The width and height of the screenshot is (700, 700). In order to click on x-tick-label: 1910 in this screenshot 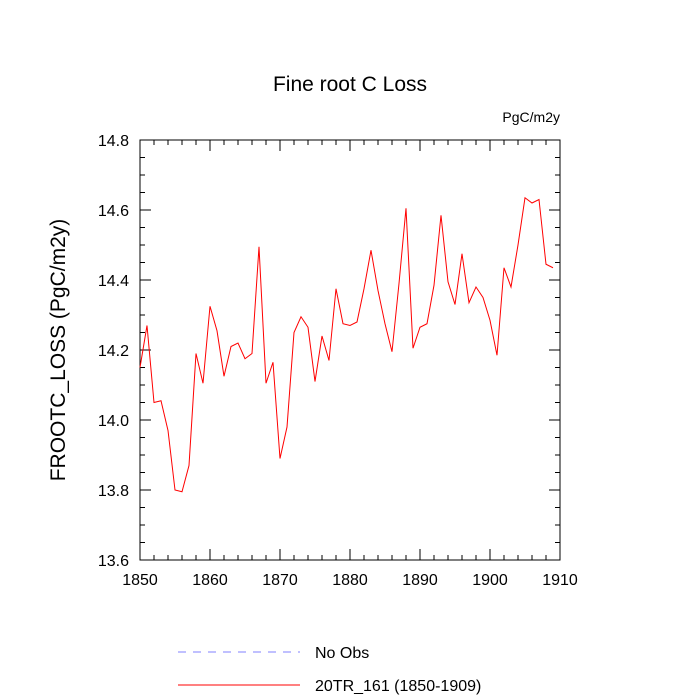, I will do `click(560, 580)`.